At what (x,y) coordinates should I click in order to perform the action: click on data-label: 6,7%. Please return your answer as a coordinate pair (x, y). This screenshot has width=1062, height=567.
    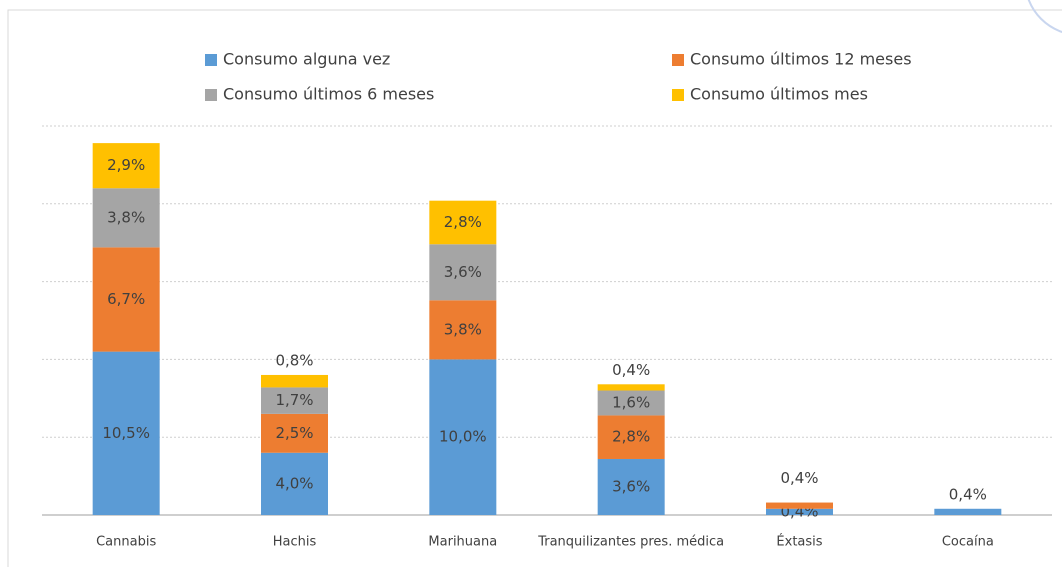
    Looking at the image, I should click on (126, 299).